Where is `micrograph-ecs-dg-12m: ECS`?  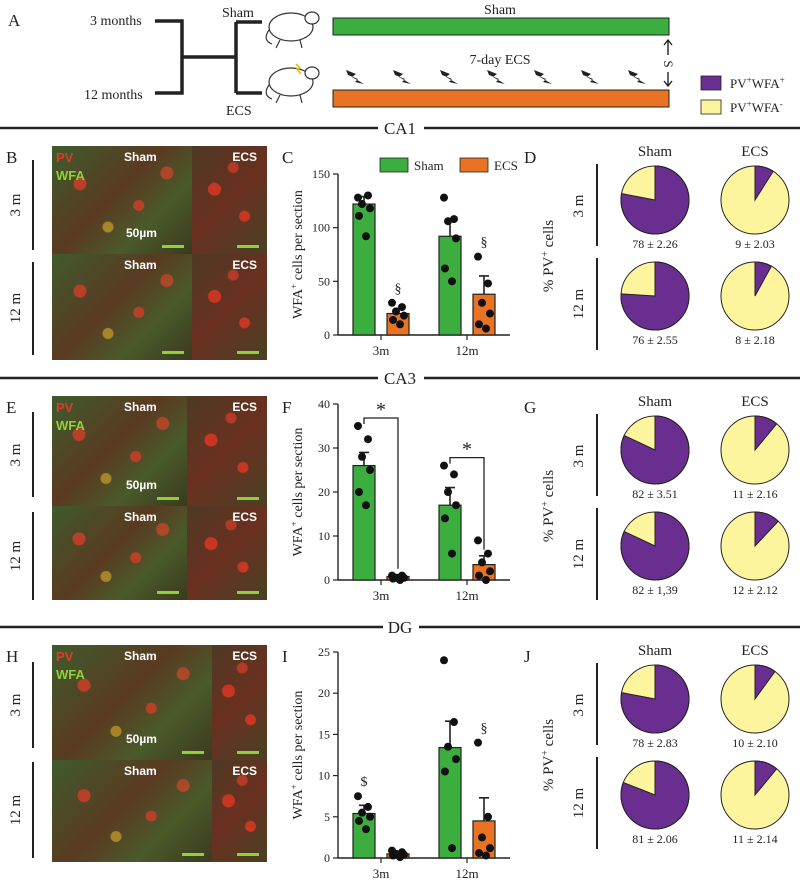 micrograph-ecs-dg-12m: ECS is located at coordinates (239, 811).